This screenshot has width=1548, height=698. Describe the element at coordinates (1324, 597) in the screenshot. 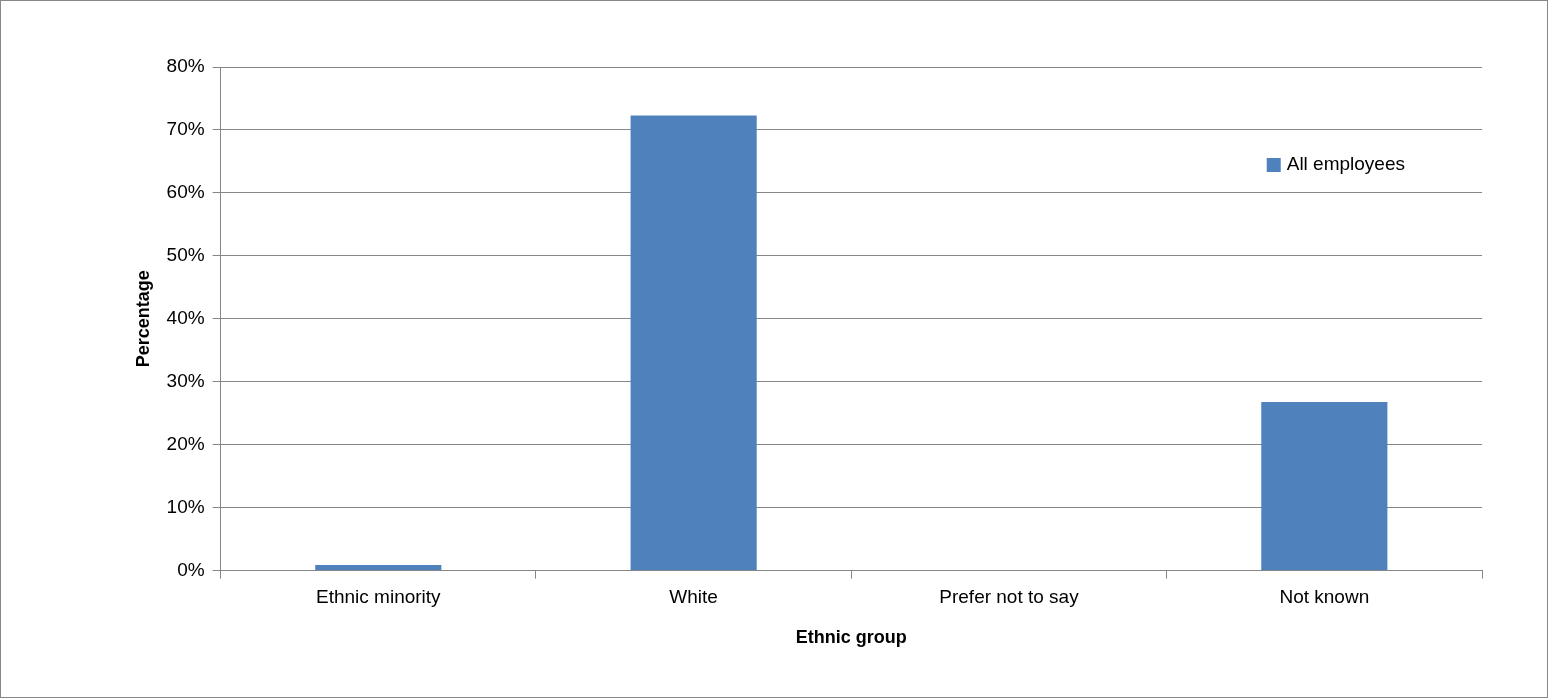

I see `x-tick-label: Not known` at that location.